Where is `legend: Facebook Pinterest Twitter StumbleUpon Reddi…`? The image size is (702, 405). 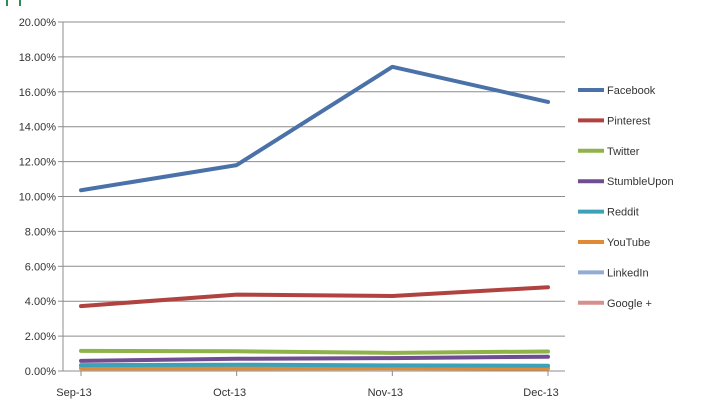 legend: Facebook Pinterest Twitter StumbleUpon Reddi… is located at coordinates (626, 197).